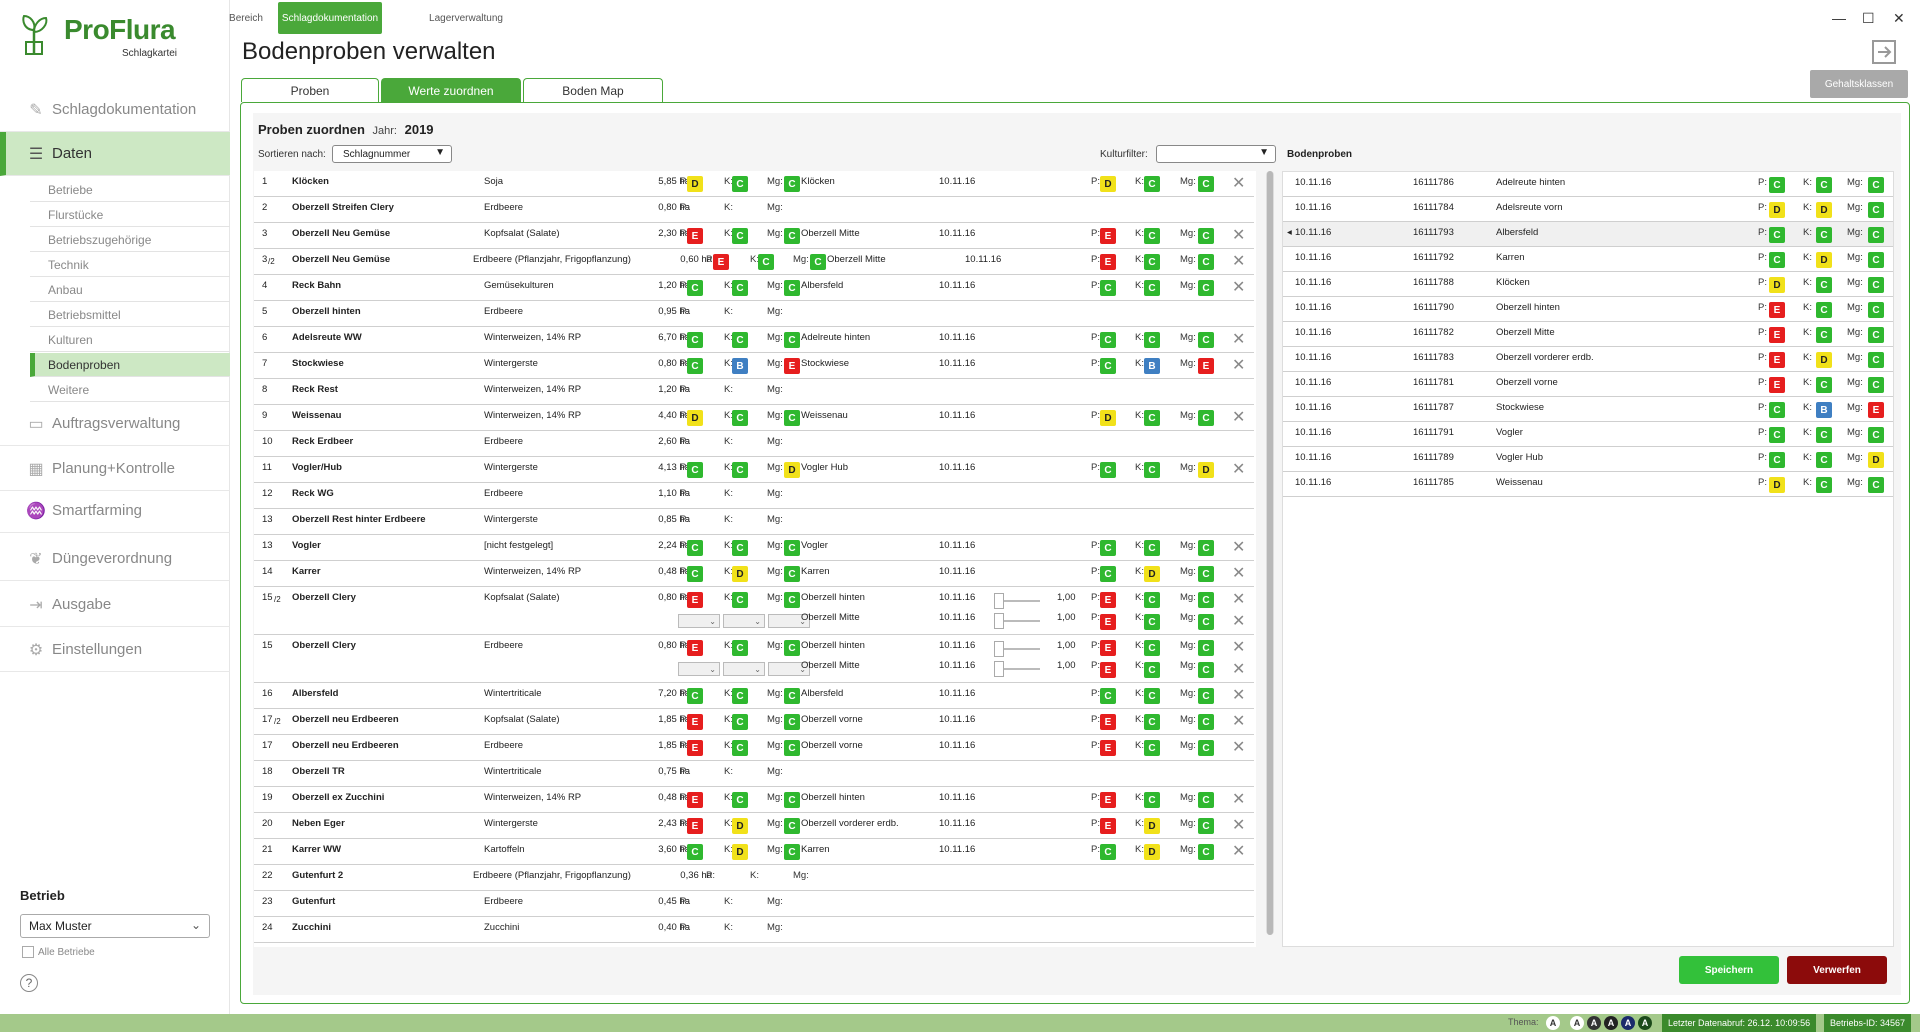 The image size is (1920, 1032). Describe the element at coordinates (754, 496) in the screenshot. I see `table-row: 12 Reck WG Erdbeere 1,10 ha P: K: Mg:` at that location.